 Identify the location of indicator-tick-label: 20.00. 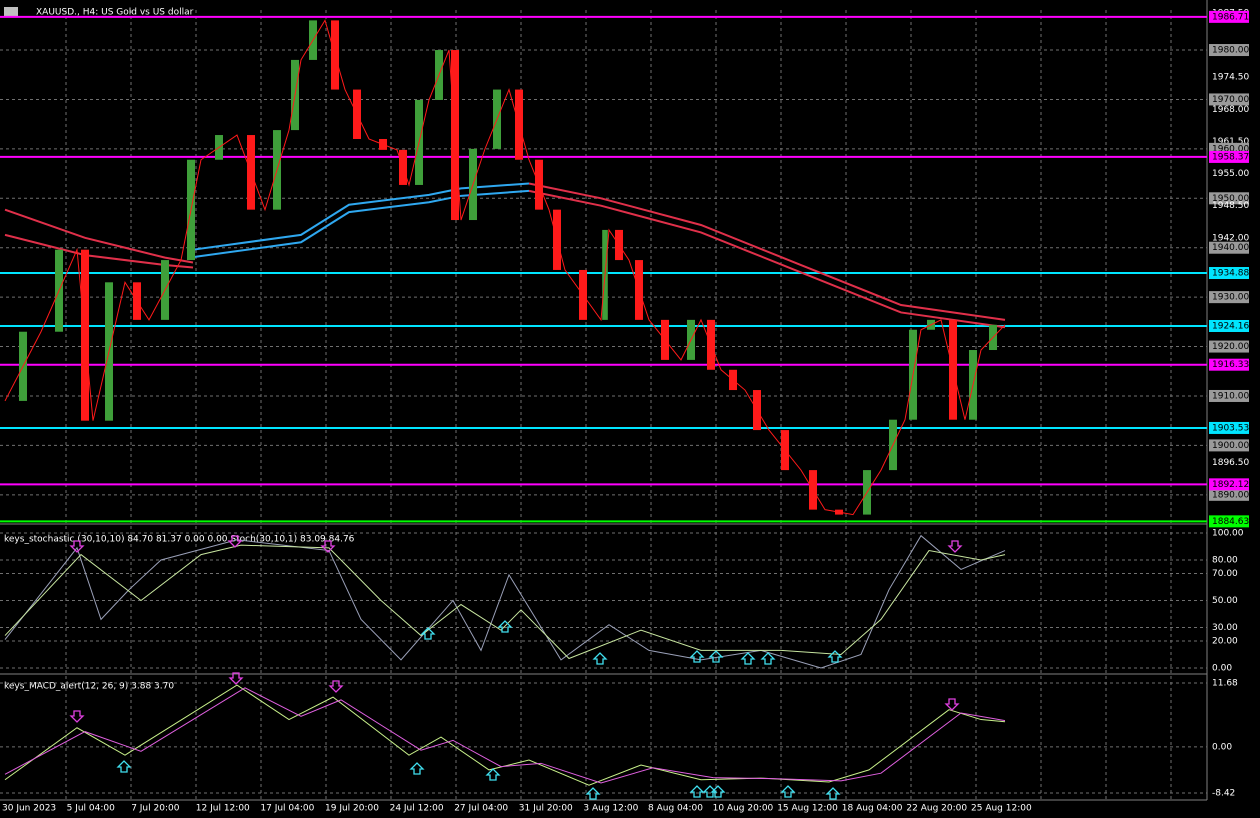
(1225, 641).